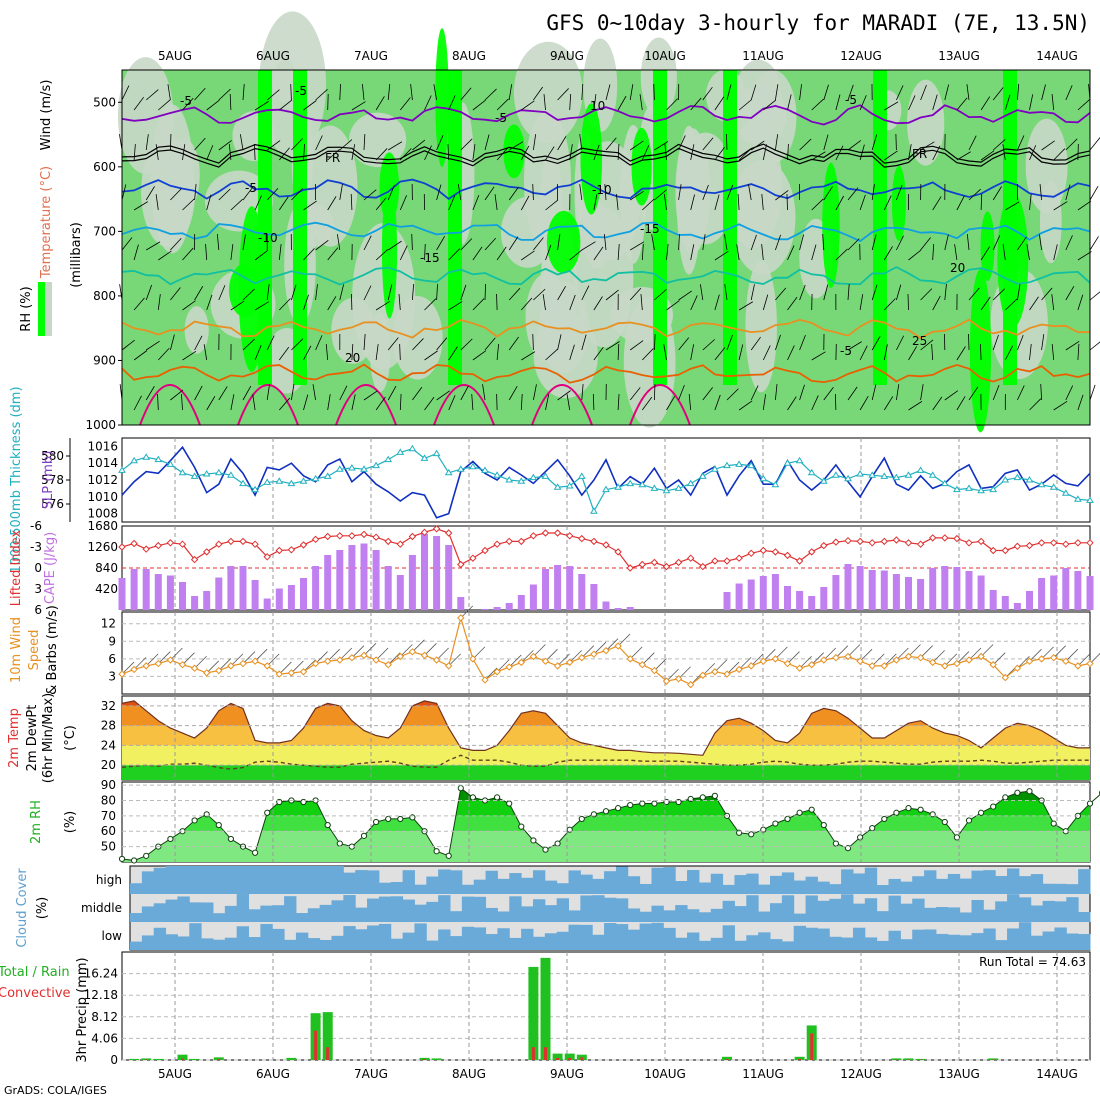  What do you see at coordinates (175, 56) in the screenshot?
I see `x-tick-label-top: 5AUG` at bounding box center [175, 56].